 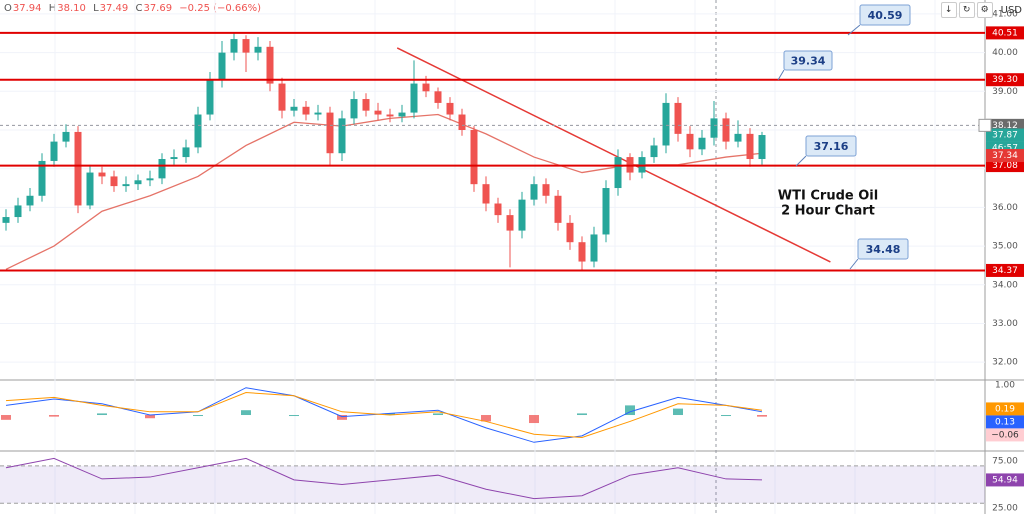 I want to click on chart-subtitle: 2 Hour Chart, so click(x=828, y=211).